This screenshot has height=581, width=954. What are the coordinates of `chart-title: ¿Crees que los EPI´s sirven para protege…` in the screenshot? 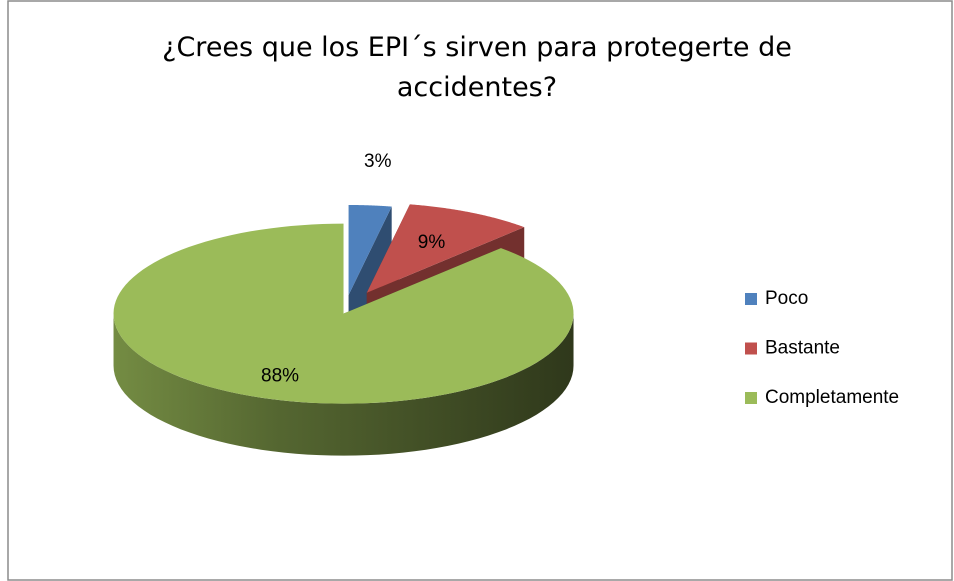 It's located at (477, 67).